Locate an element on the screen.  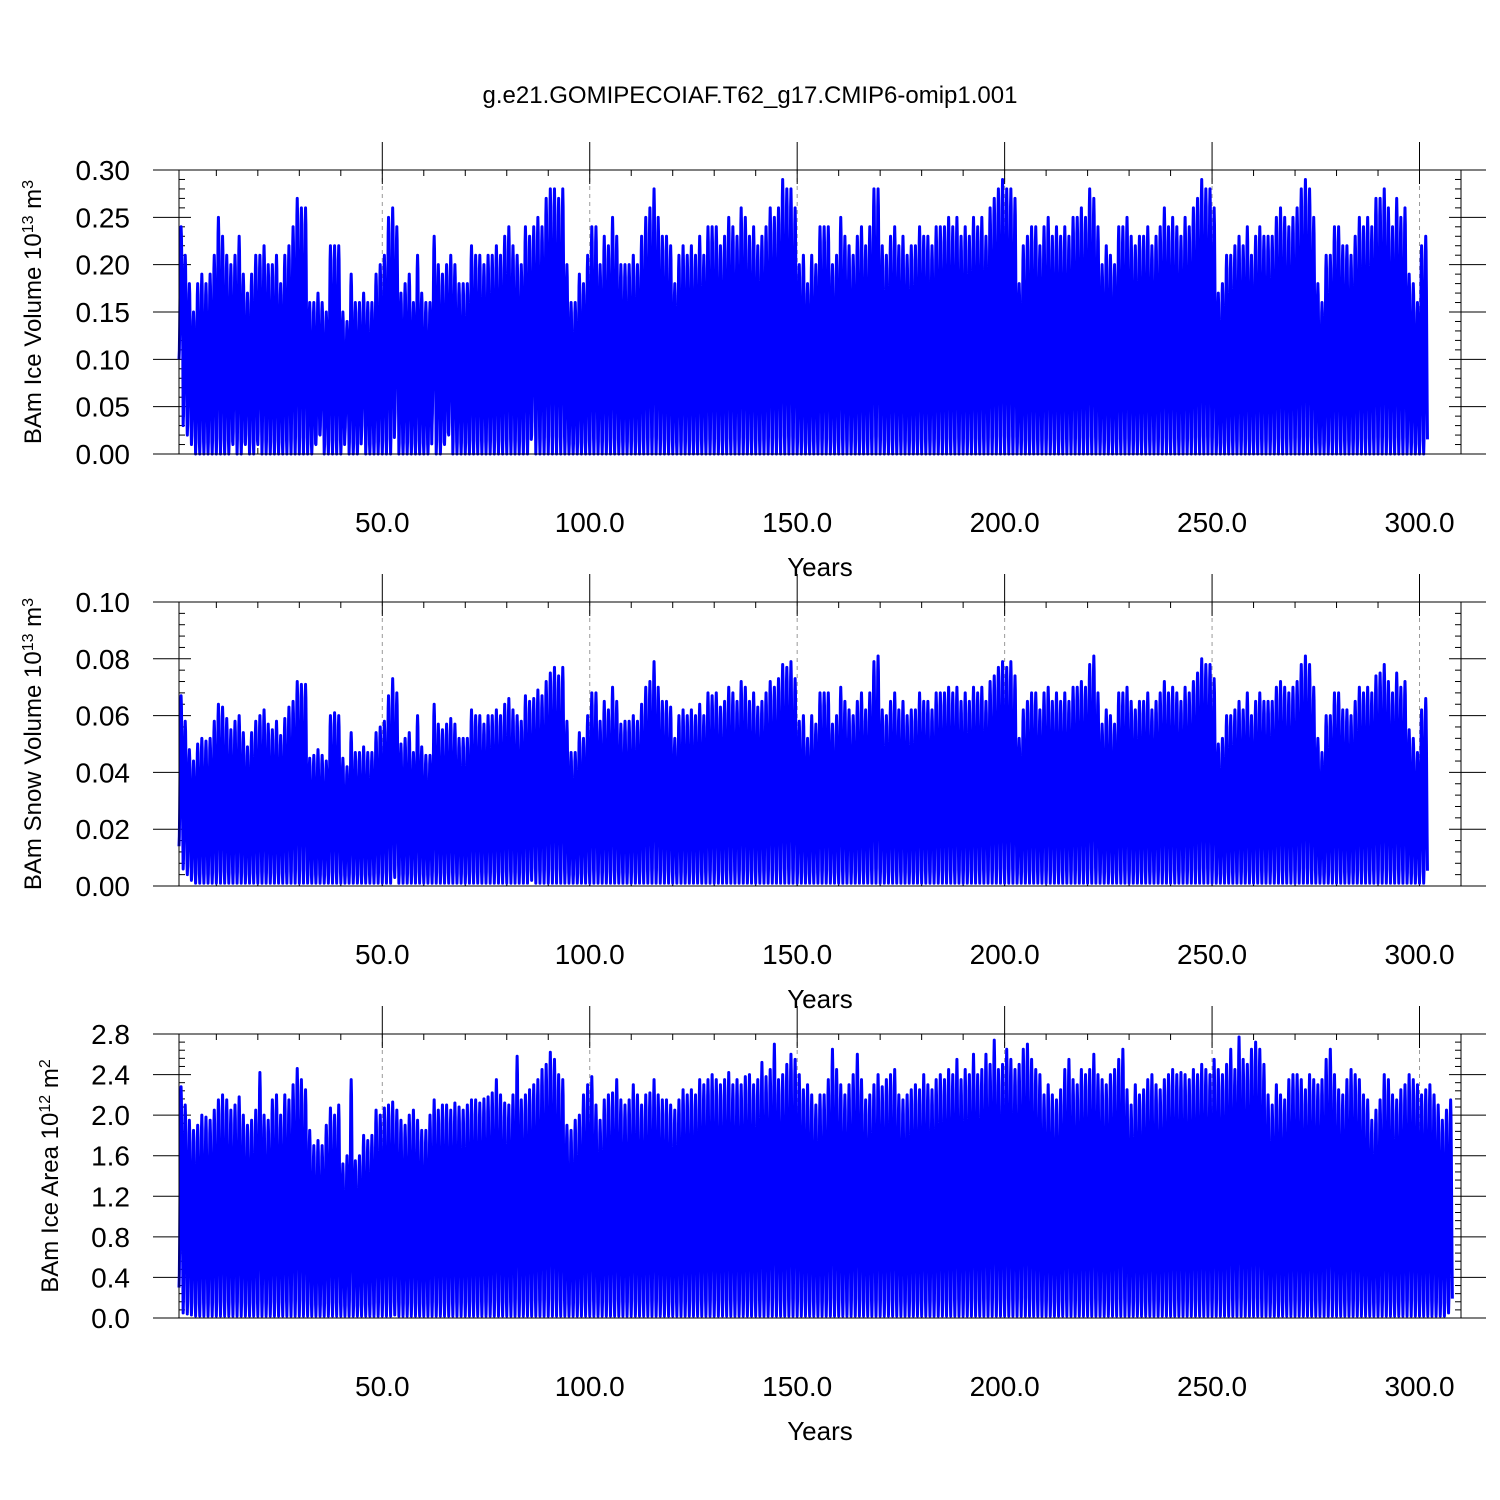
y-tick-label: 0.8 is located at coordinates (110, 1237).